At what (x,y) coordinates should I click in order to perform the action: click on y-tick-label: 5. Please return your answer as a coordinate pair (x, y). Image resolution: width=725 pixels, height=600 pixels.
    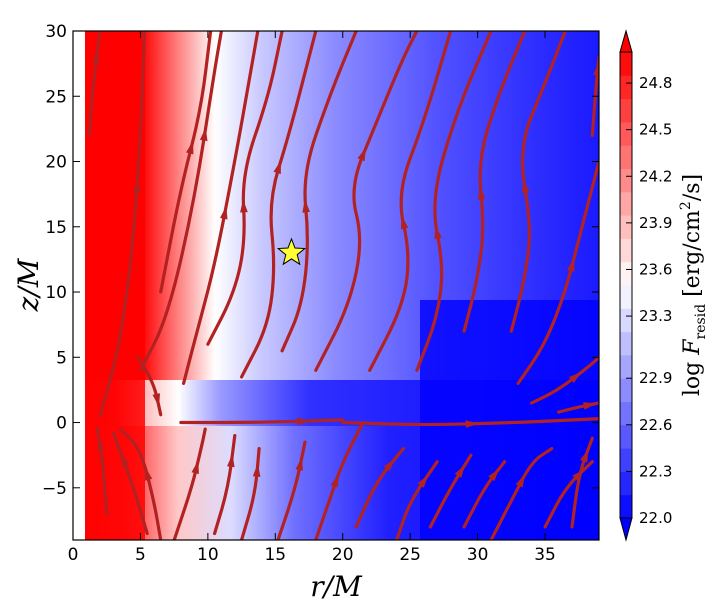
    Looking at the image, I should click on (61, 358).